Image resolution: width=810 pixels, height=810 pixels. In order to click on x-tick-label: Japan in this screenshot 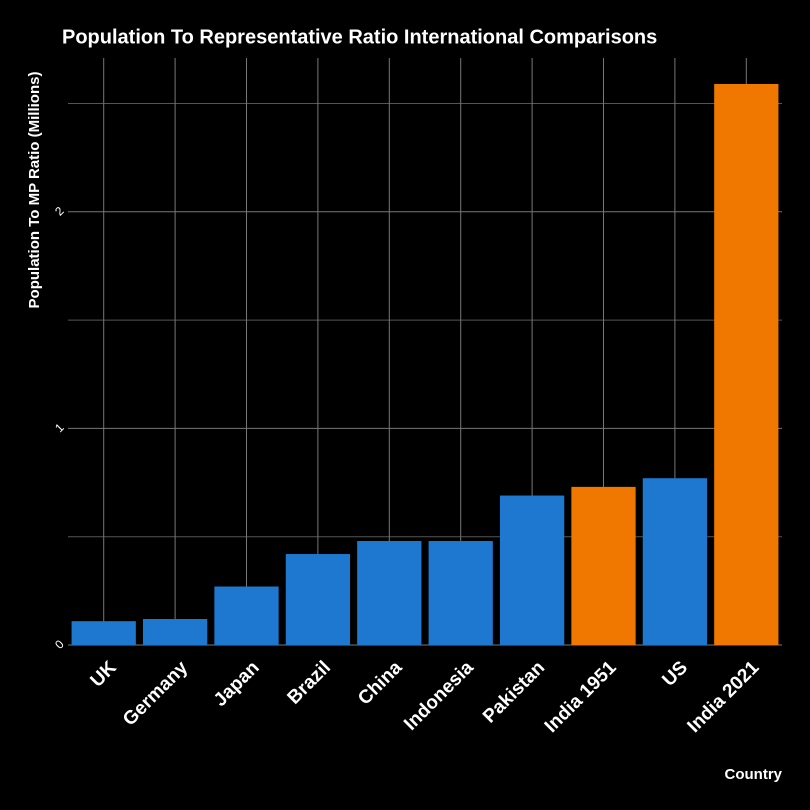, I will do `click(237, 684)`.